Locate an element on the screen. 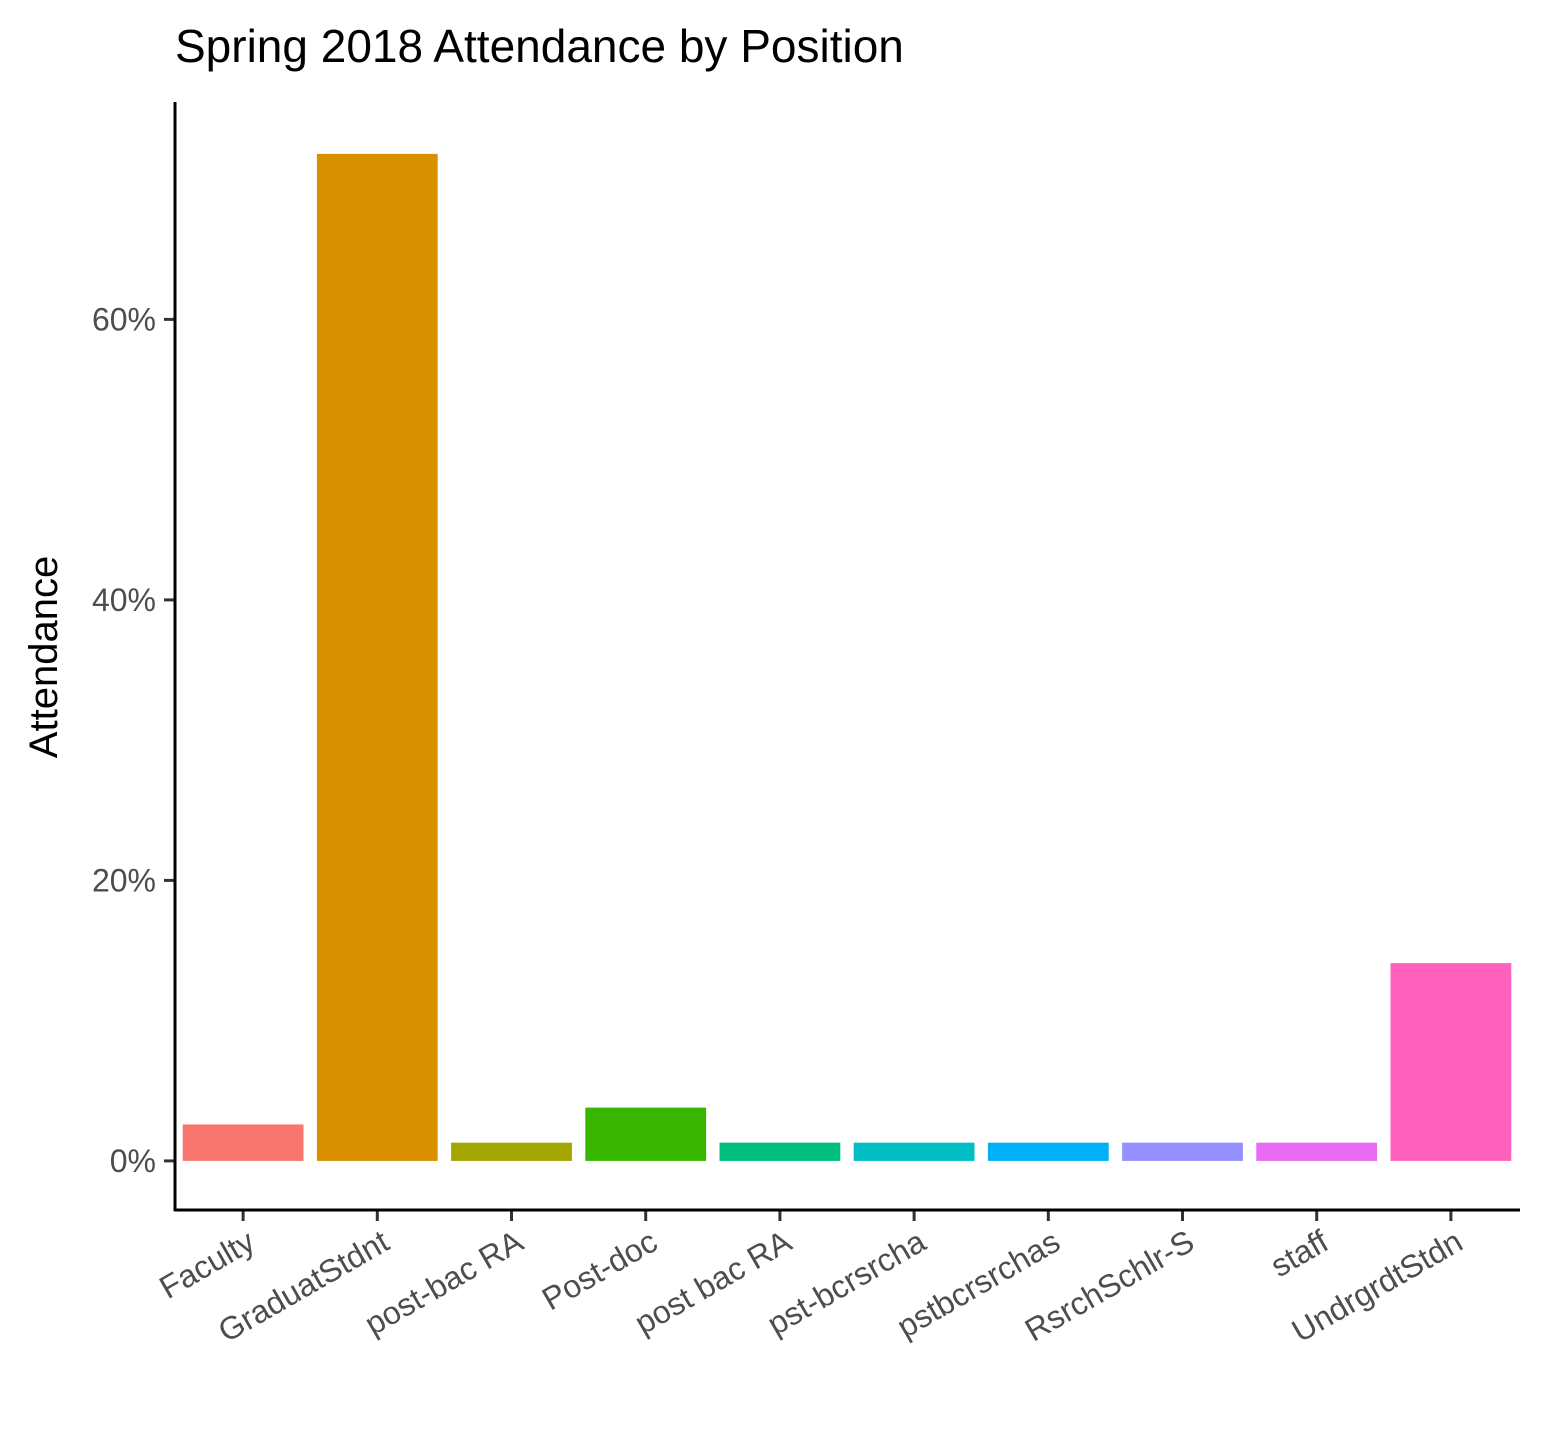  bar-pstbcrsrchas is located at coordinates (1048, 1151).